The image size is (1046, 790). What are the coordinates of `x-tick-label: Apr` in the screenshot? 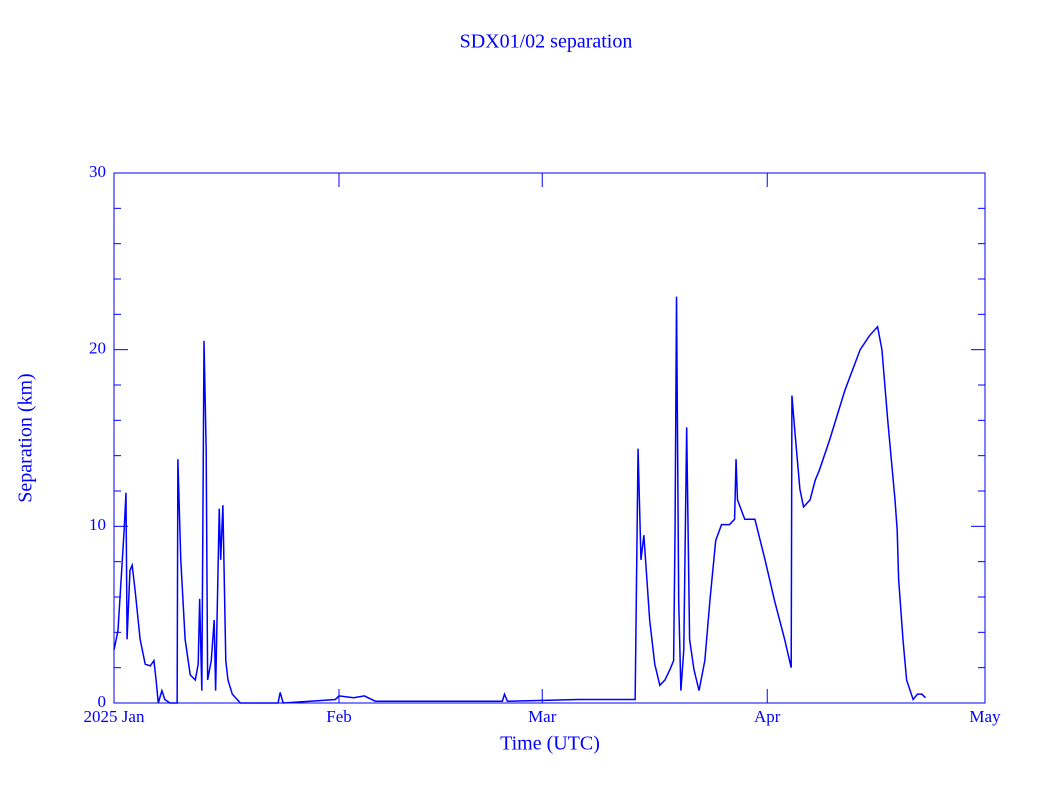 It's located at (767, 716).